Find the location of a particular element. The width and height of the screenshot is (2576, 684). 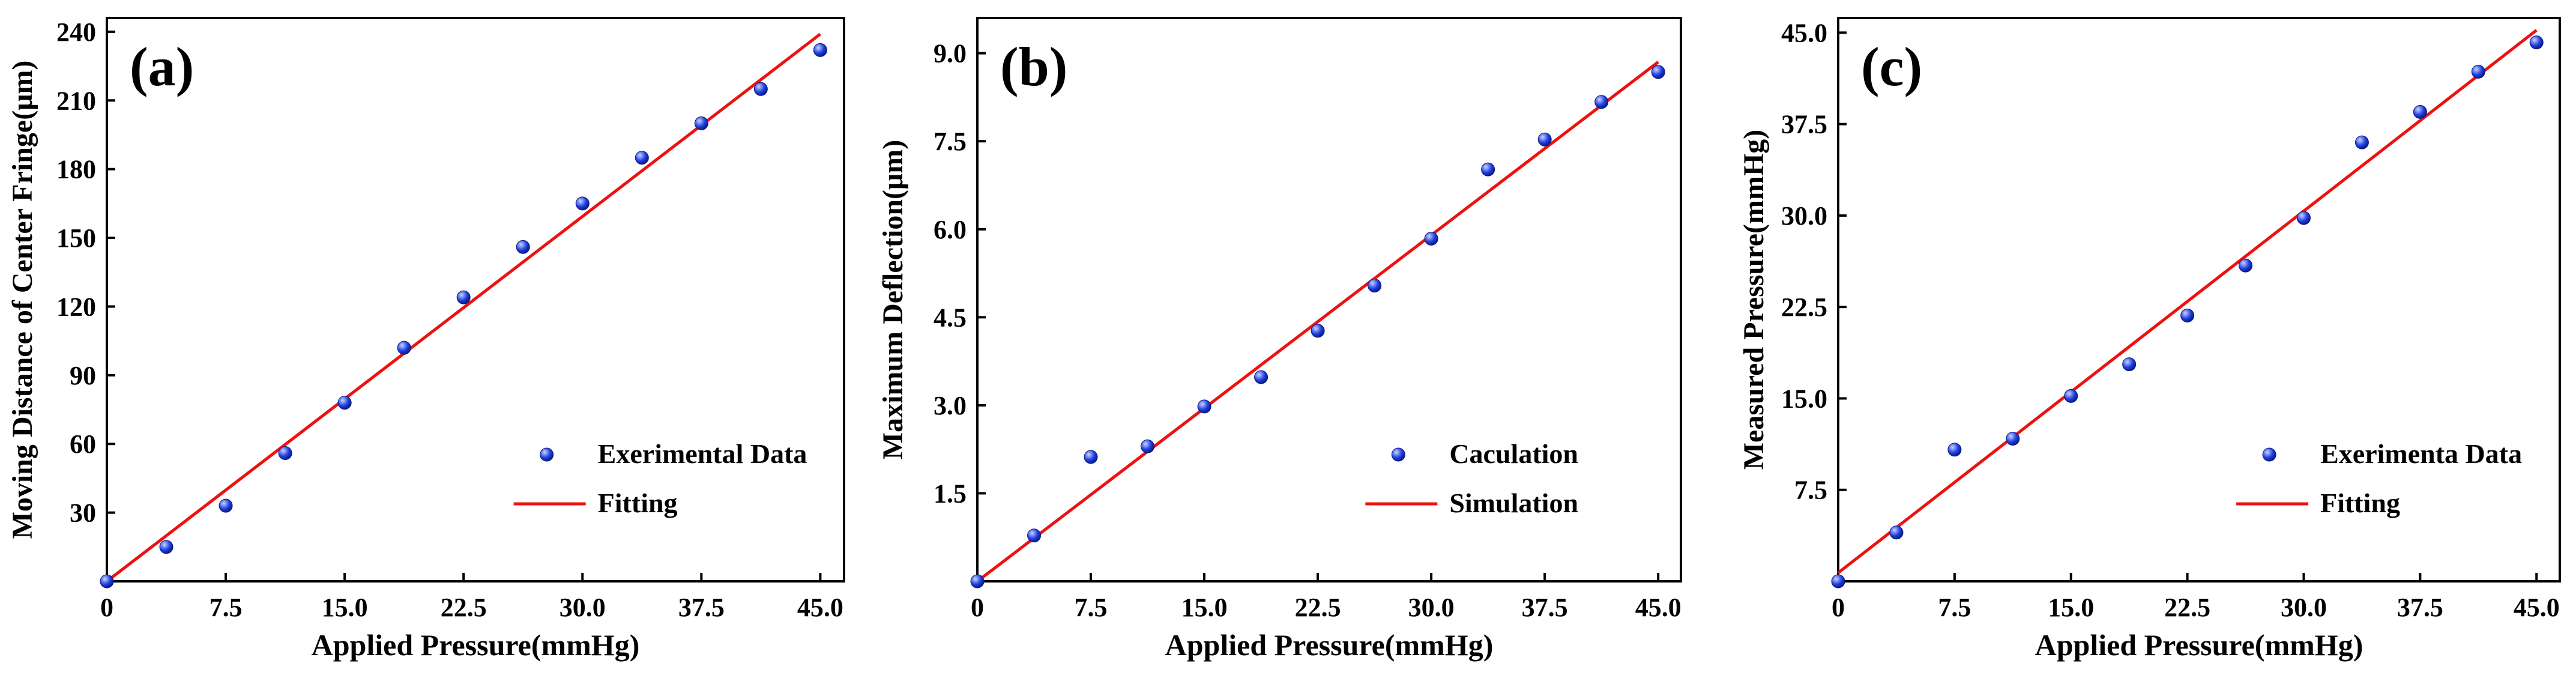

legend-label-scatter: Caculation is located at coordinates (1513, 454).